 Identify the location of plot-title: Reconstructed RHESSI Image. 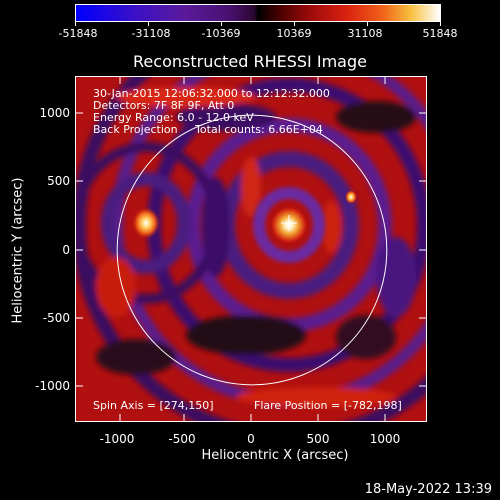
(250, 61).